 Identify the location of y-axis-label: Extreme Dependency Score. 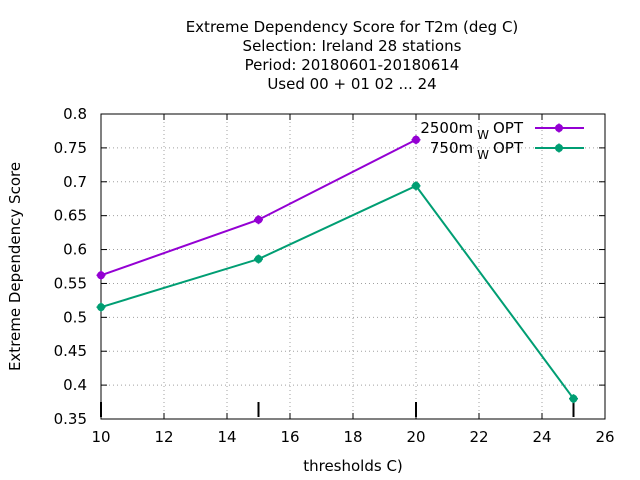
(15, 266).